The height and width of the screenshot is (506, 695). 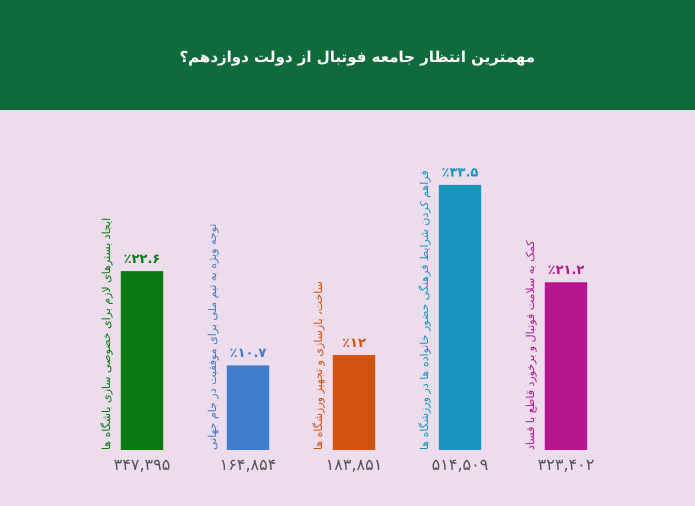 I want to click on x-tick-label: فراهم کردن شرایط فرهنگی حضور خانواده ها در ورزشگاه ها, so click(x=425, y=310).